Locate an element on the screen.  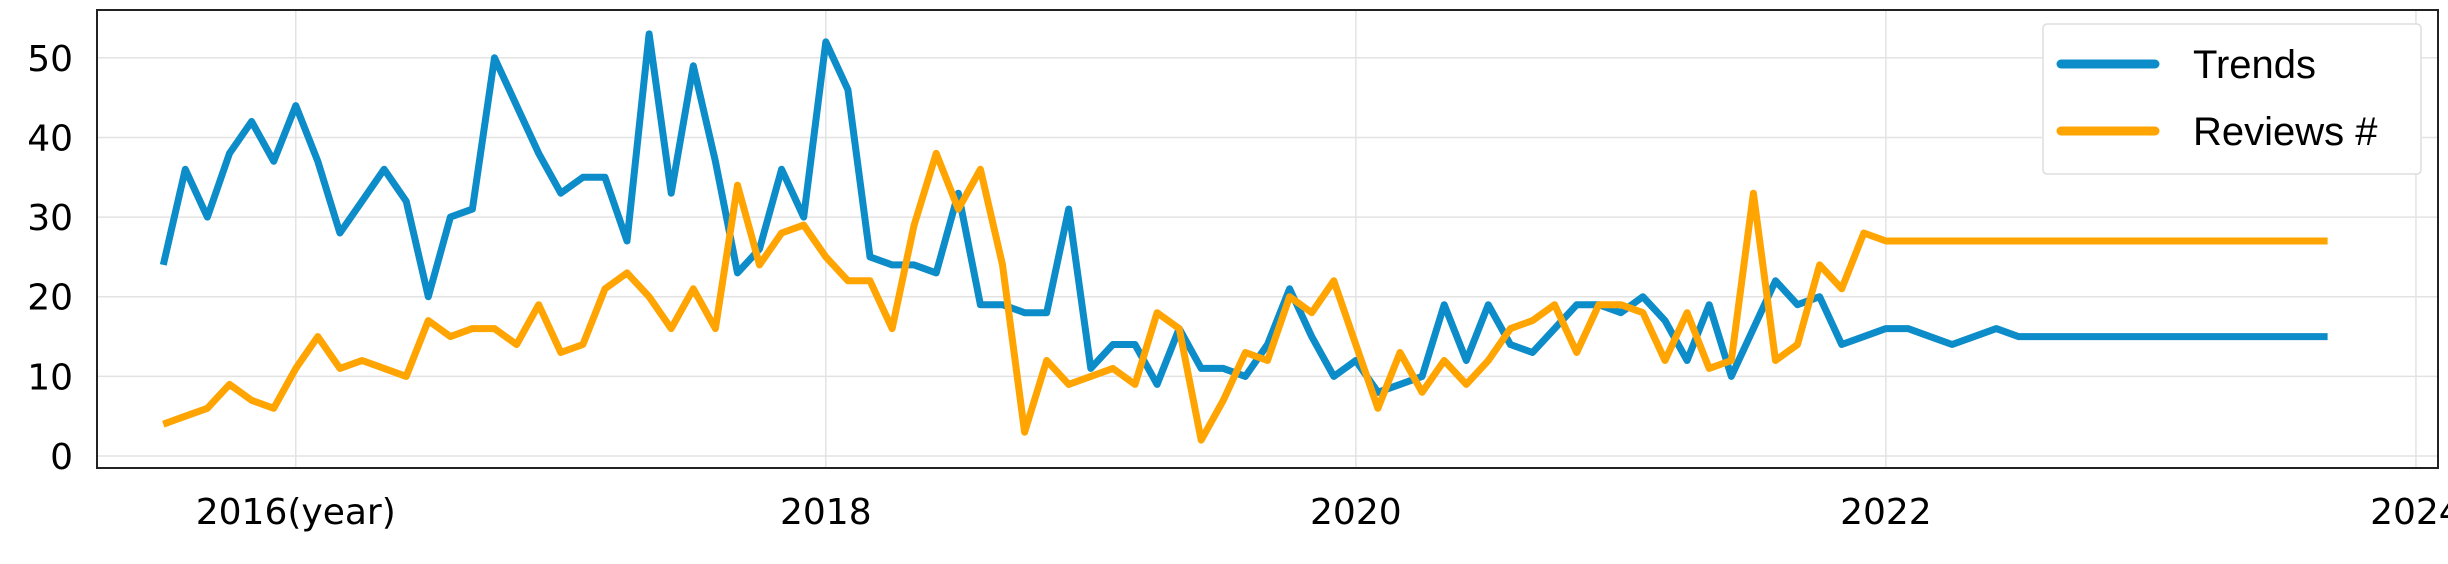
y-axis-ticks: 0 10 20 30 40 50 is located at coordinates (50, 258).